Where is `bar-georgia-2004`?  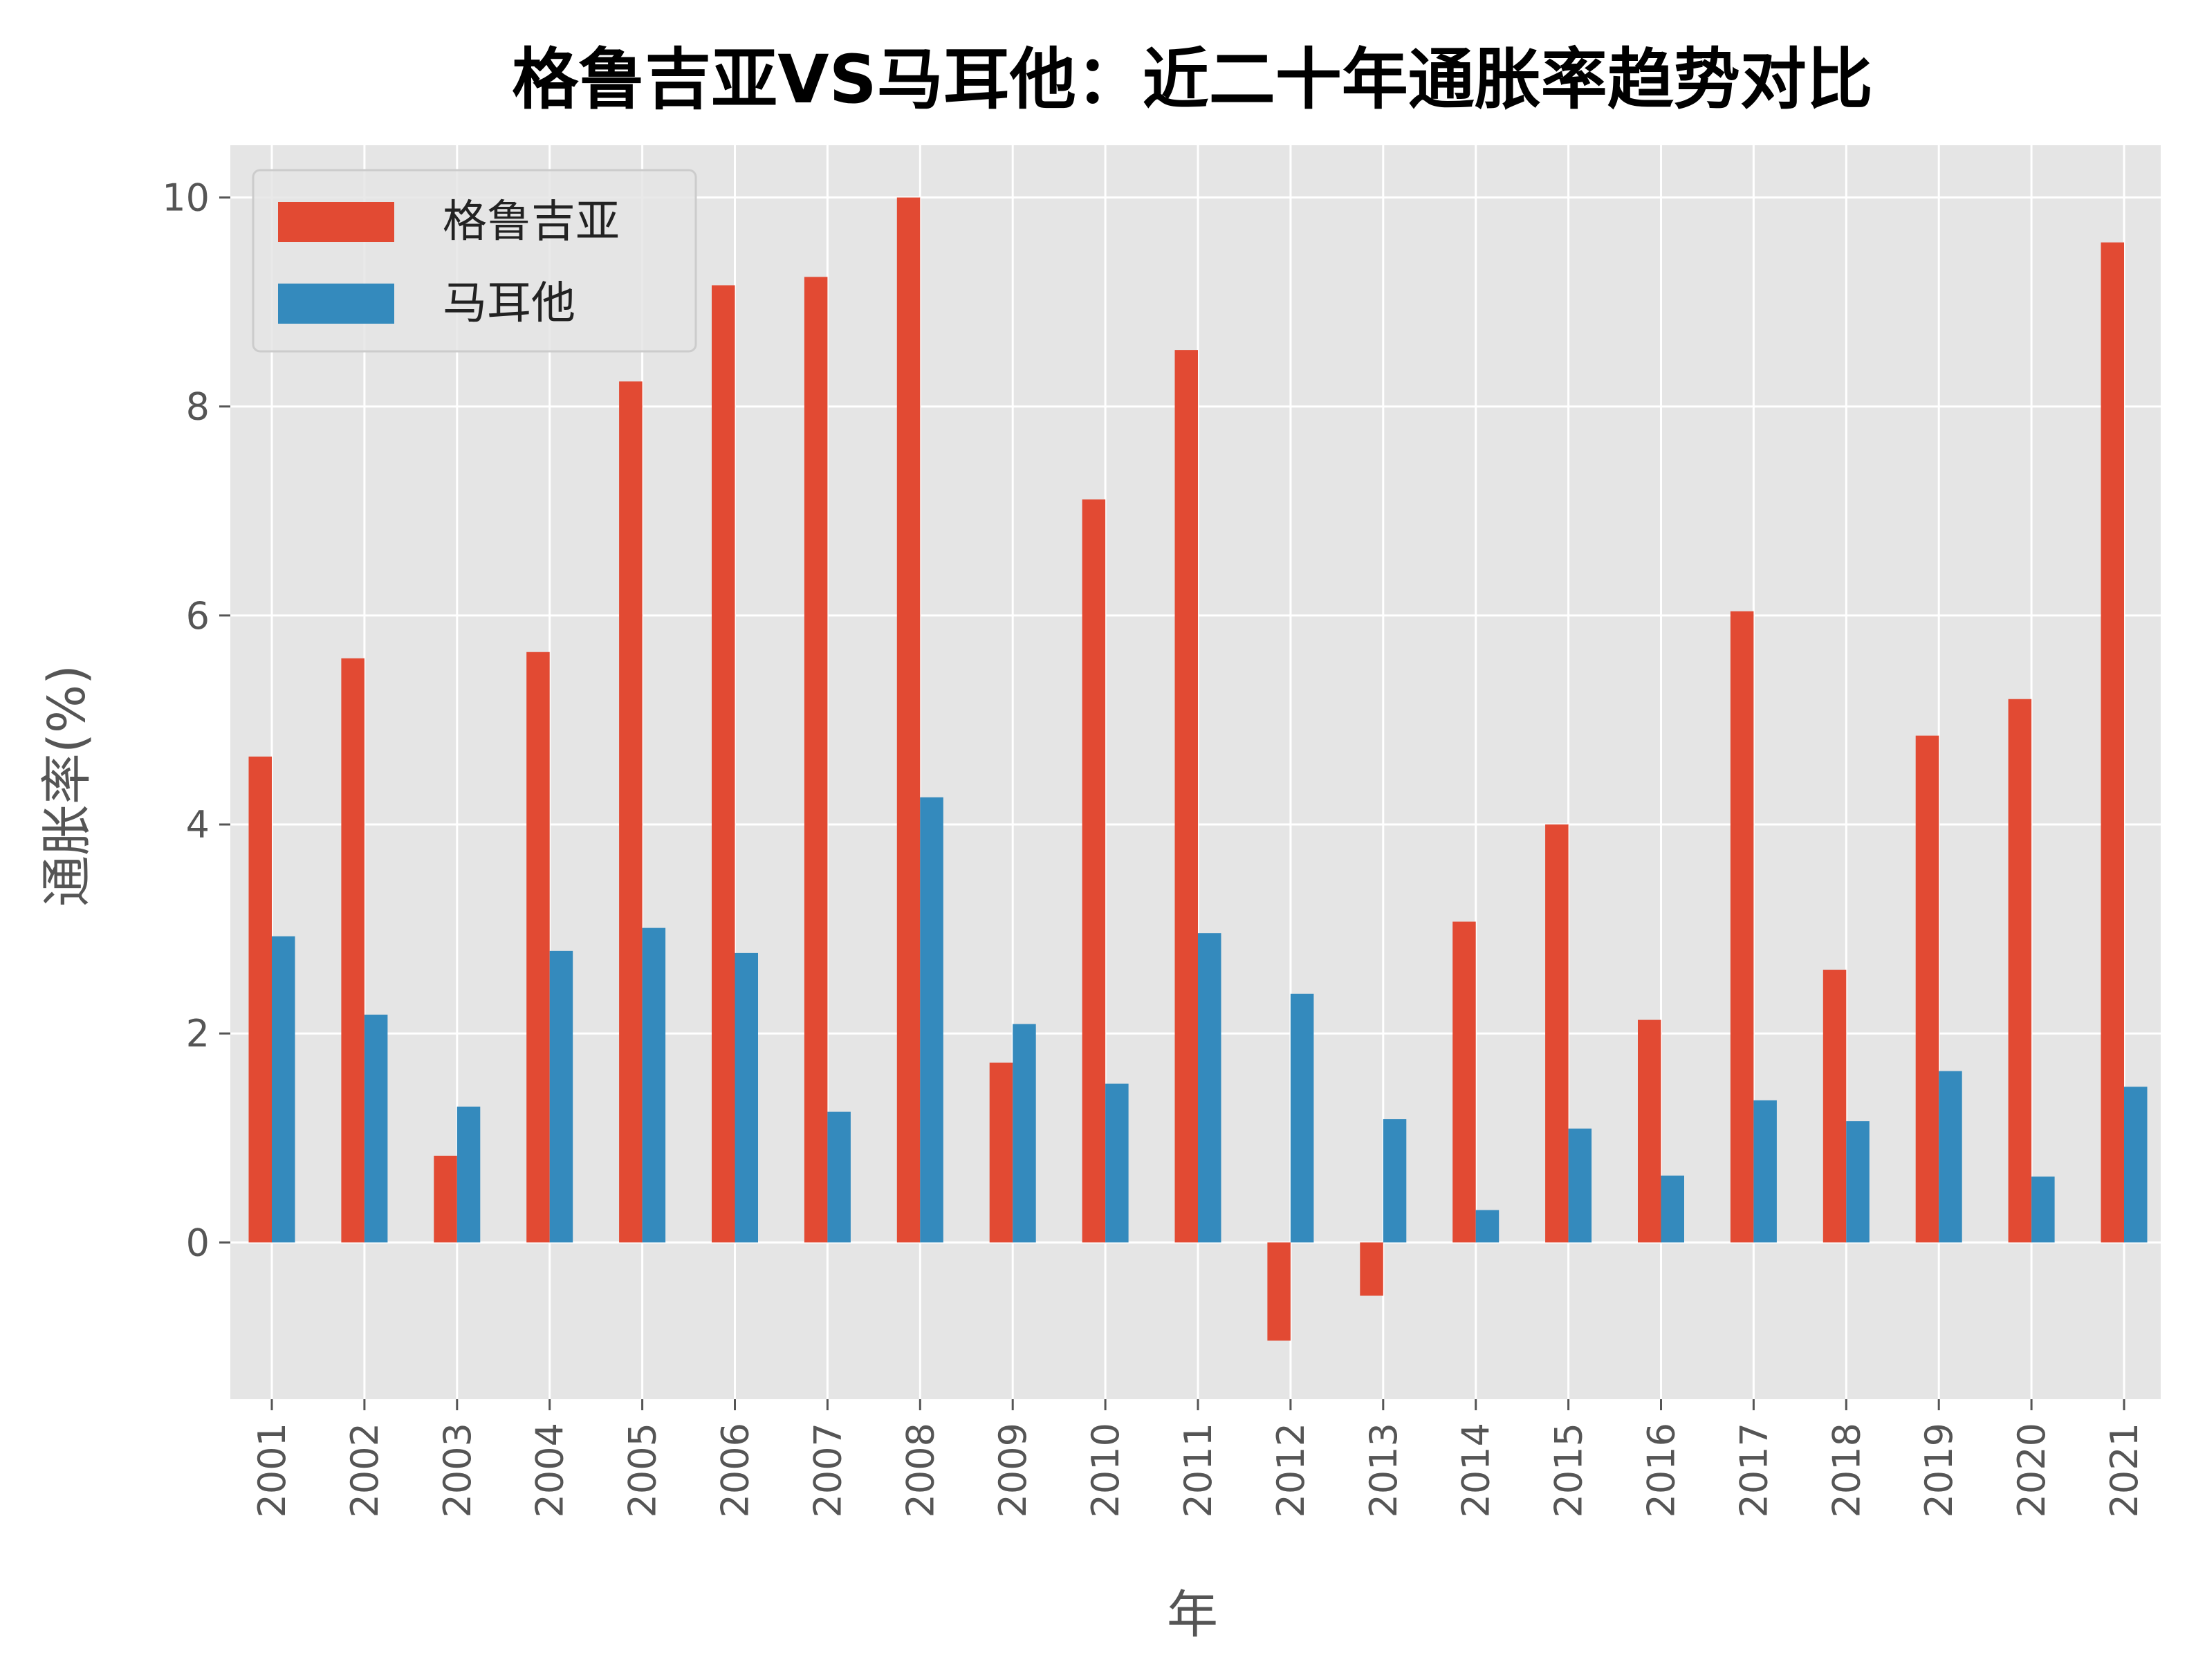 bar-georgia-2004 is located at coordinates (538, 947).